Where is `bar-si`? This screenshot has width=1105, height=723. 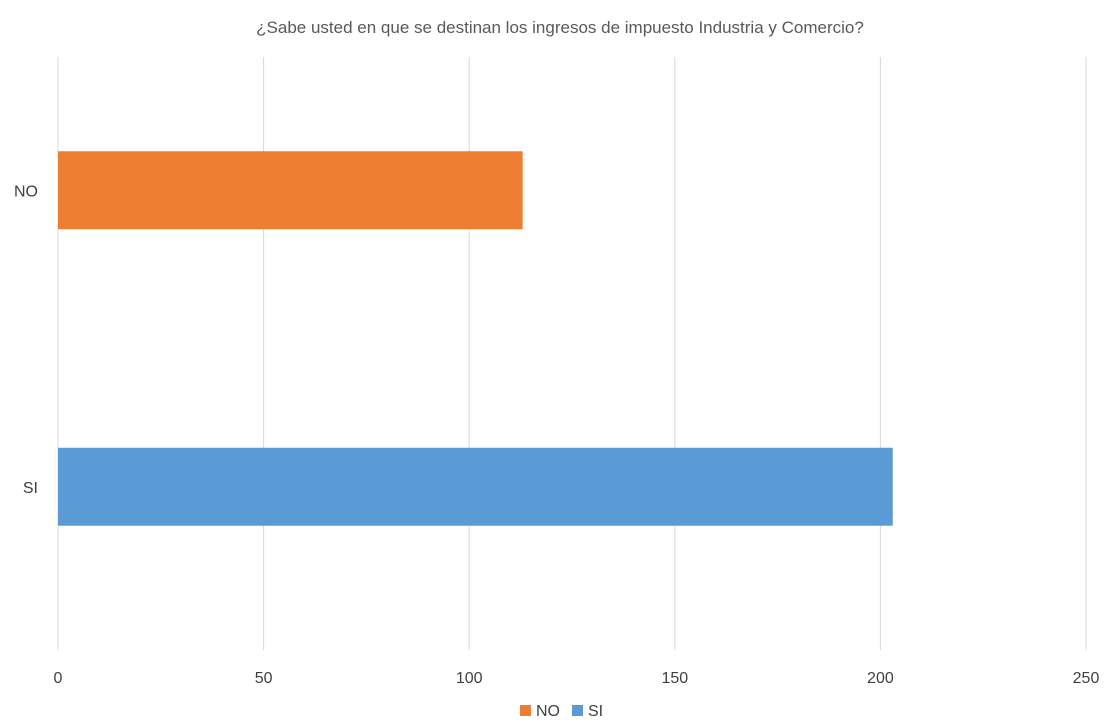 bar-si is located at coordinates (475, 486).